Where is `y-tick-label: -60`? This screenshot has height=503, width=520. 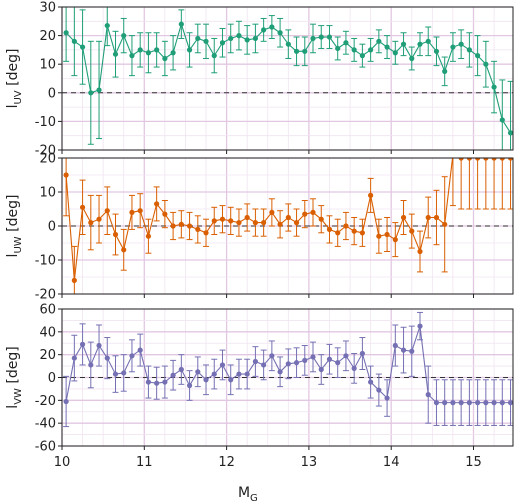
y-tick-label: -60 is located at coordinates (45, 447).